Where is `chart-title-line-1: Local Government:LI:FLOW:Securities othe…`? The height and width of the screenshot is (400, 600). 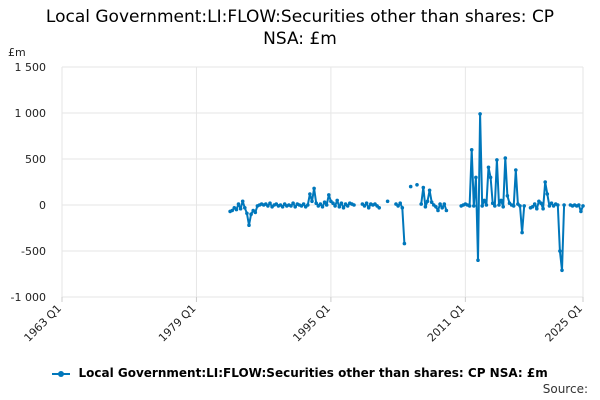
chart-title-line-1: Local Government:LI:FLOW:Securities othe… is located at coordinates (300, 17).